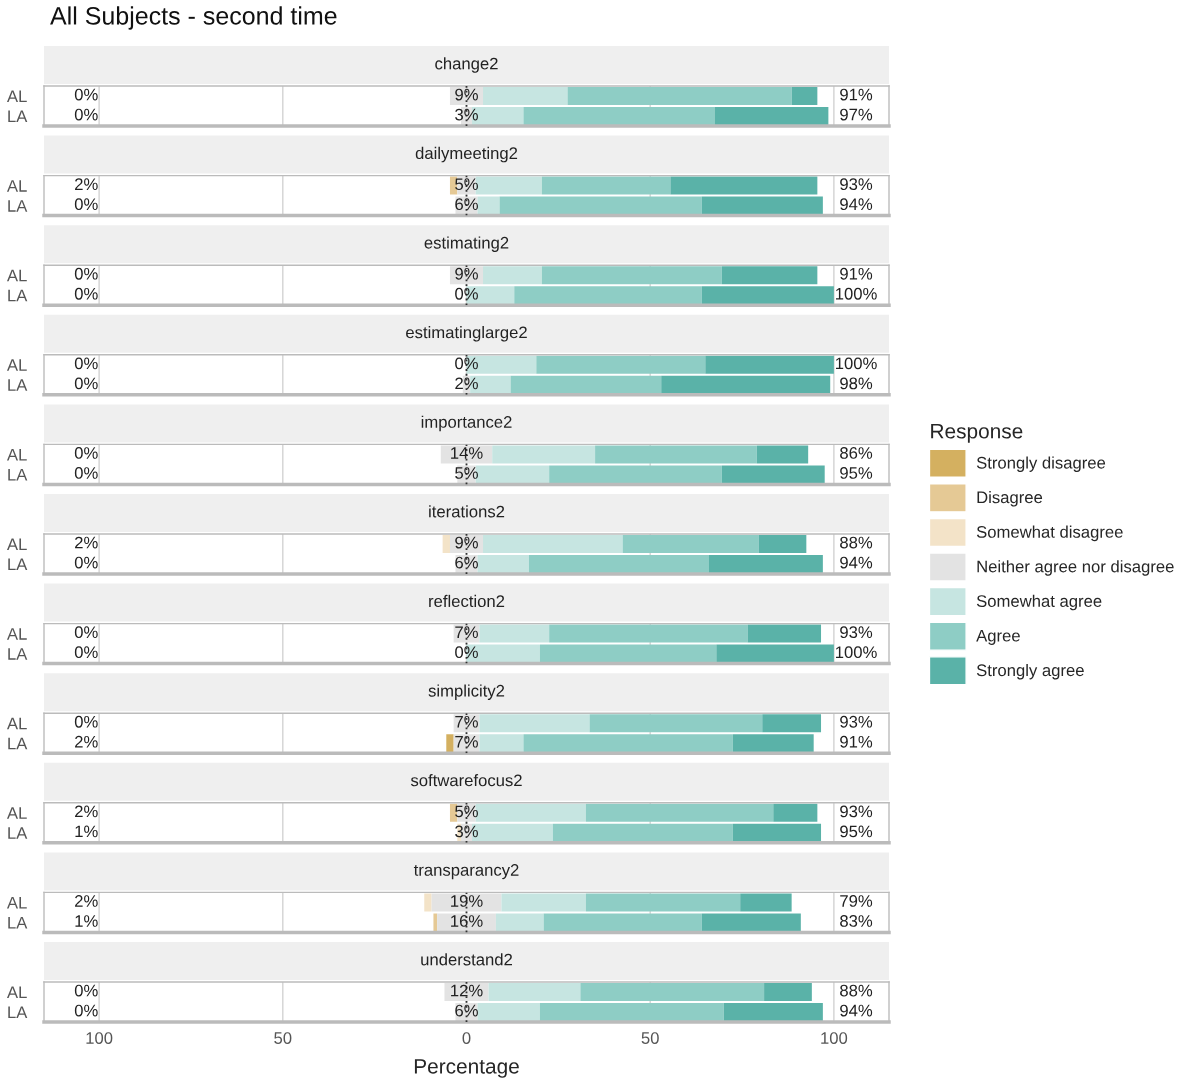  Describe the element at coordinates (1041, 464) in the screenshot. I see `legend-label: Strongly disagree` at that location.